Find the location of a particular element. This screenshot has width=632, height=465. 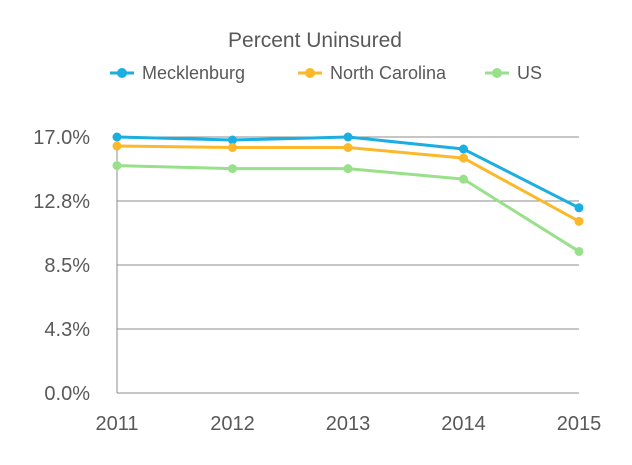

x-tick-label: 2011 is located at coordinates (116, 424).